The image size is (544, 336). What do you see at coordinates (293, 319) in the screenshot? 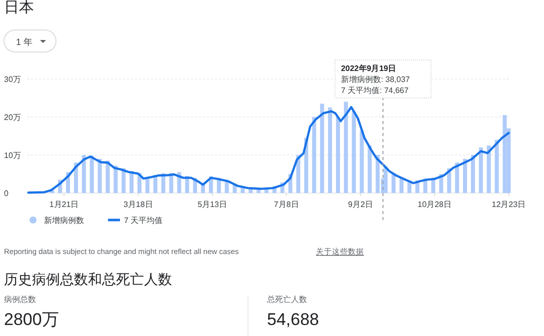
I see `text: 54,688` at bounding box center [293, 319].